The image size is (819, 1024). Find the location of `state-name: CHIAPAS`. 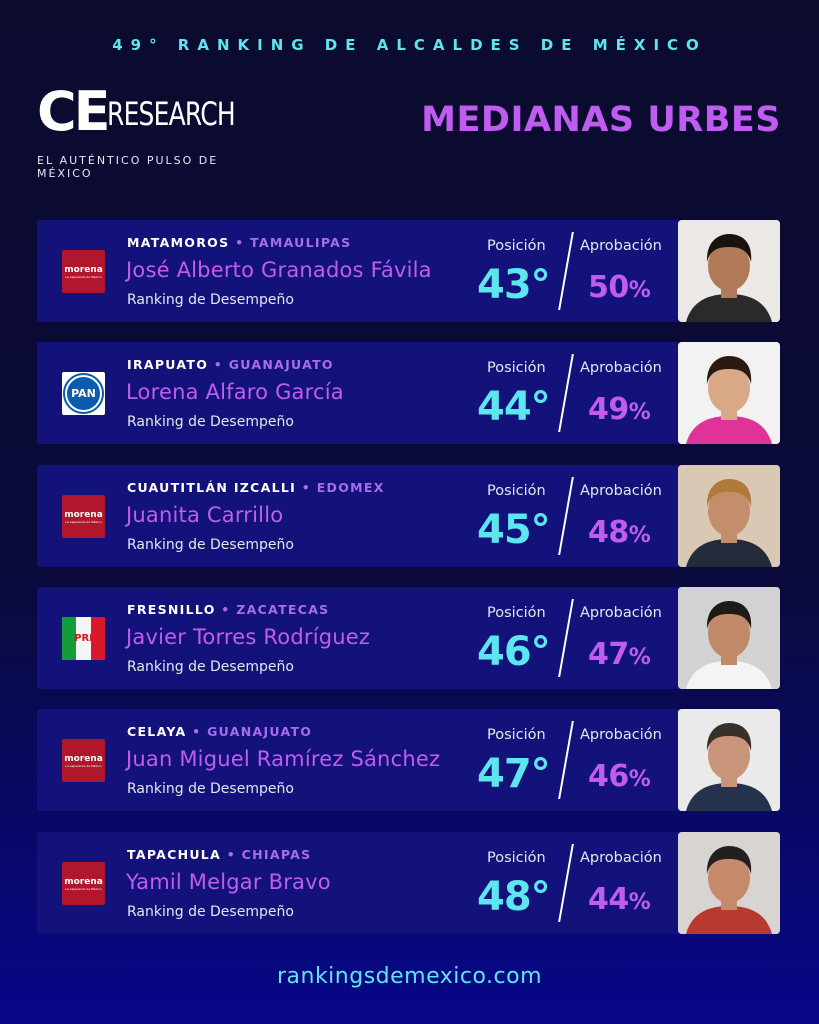

state-name: CHIAPAS is located at coordinates (276, 854).